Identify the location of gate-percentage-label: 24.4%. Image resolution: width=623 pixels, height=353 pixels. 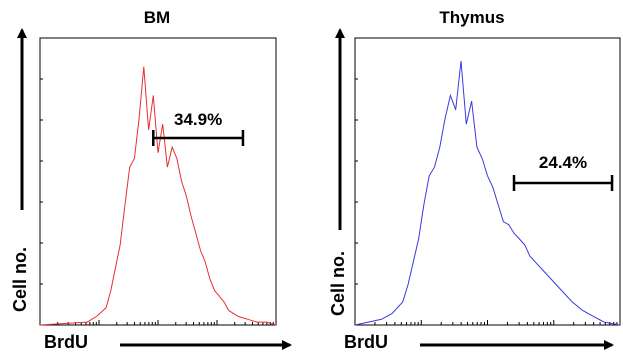
(563, 162).